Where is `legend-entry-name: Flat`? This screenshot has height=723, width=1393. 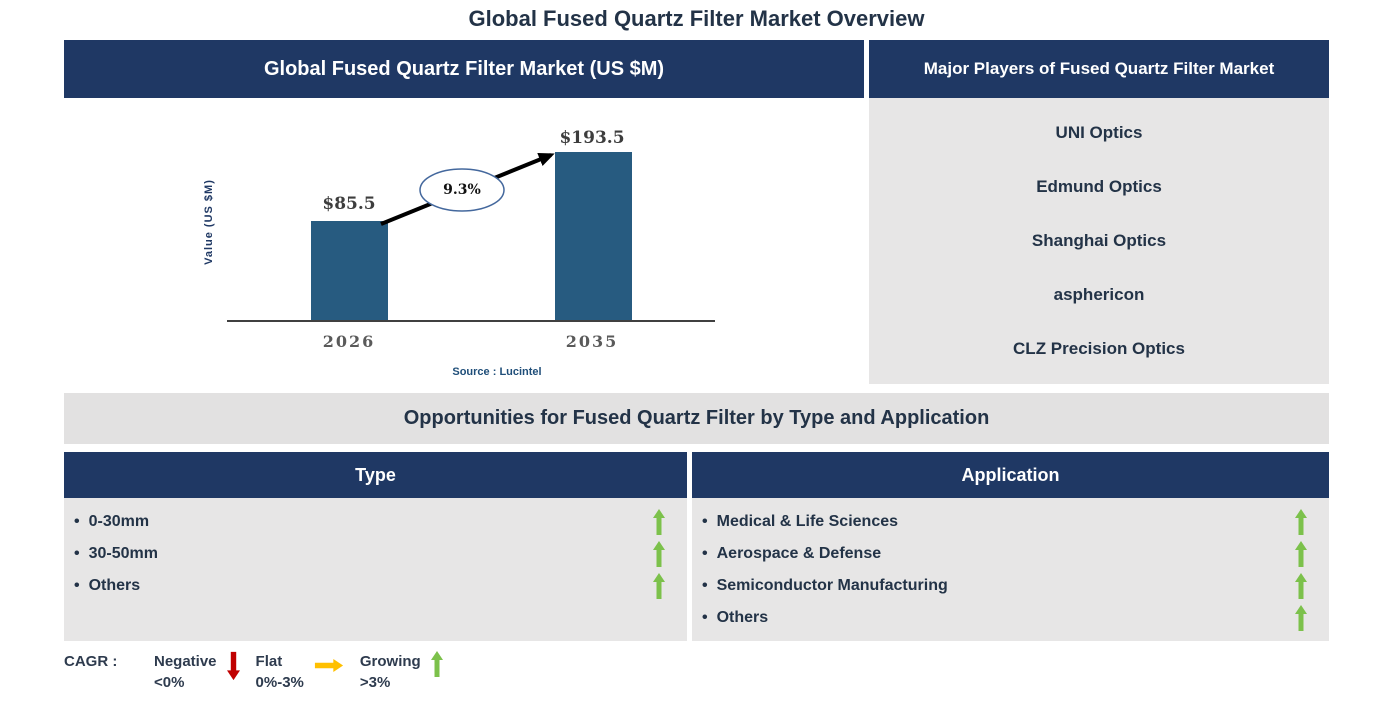
legend-entry-name: Flat is located at coordinates (269, 661).